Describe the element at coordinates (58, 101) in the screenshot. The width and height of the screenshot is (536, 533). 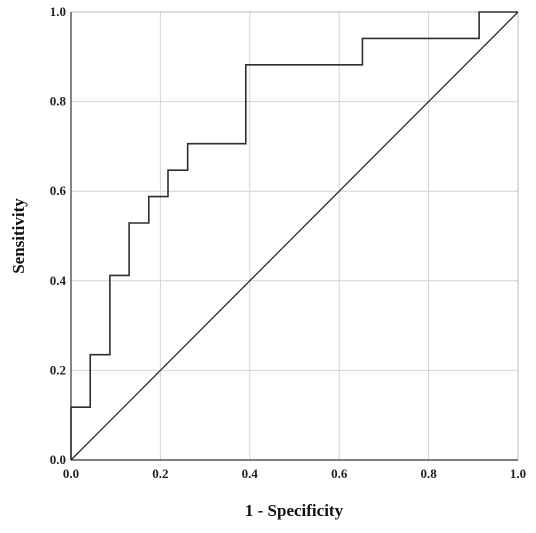
I see `y-tick-label: 0.8` at that location.